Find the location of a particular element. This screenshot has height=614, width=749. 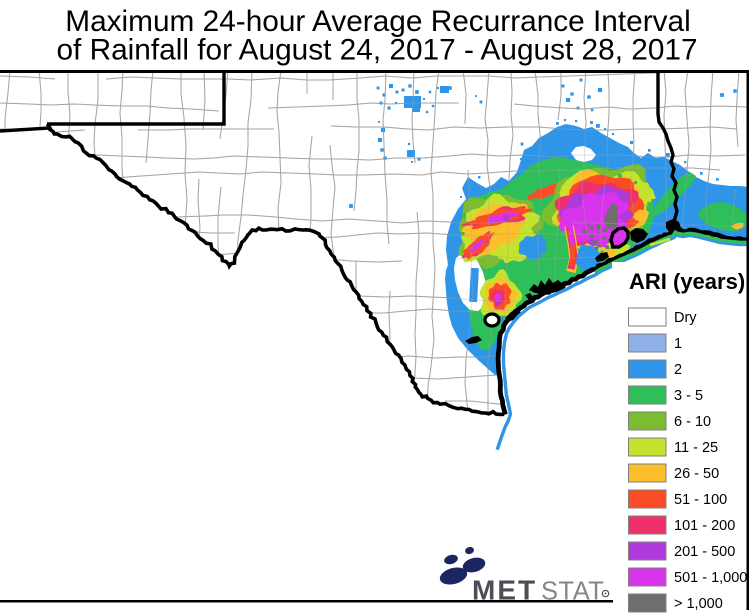

svg-text: ARI (years) is located at coordinates (687, 281).